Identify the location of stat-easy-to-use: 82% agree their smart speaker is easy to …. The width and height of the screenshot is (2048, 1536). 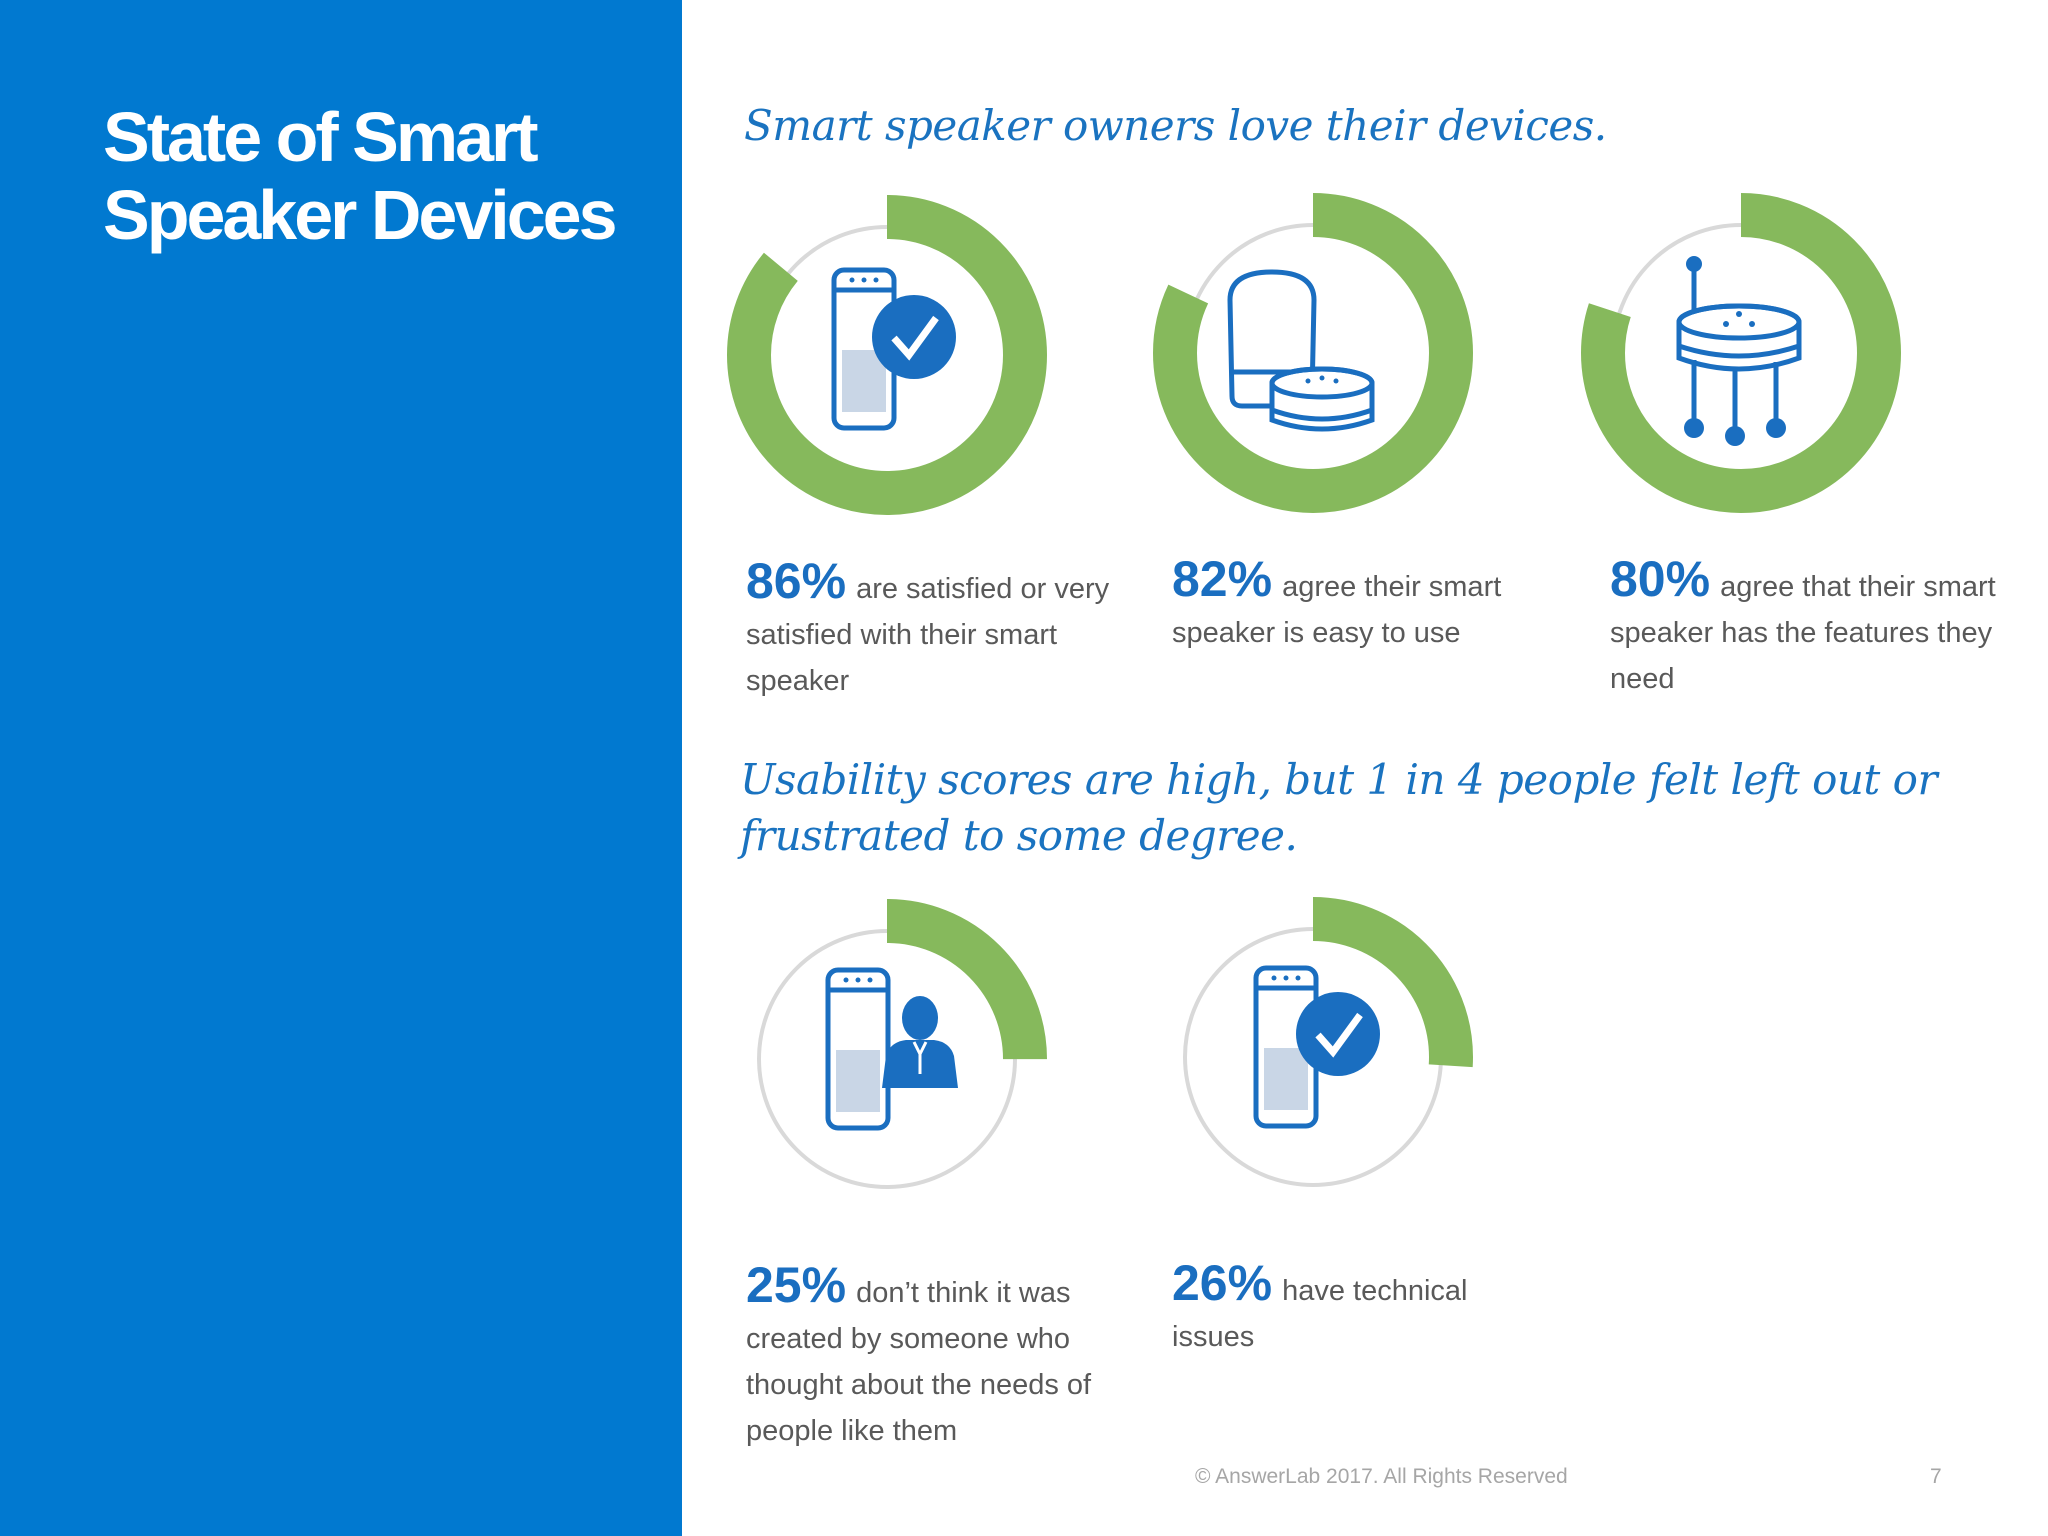
(1367, 605).